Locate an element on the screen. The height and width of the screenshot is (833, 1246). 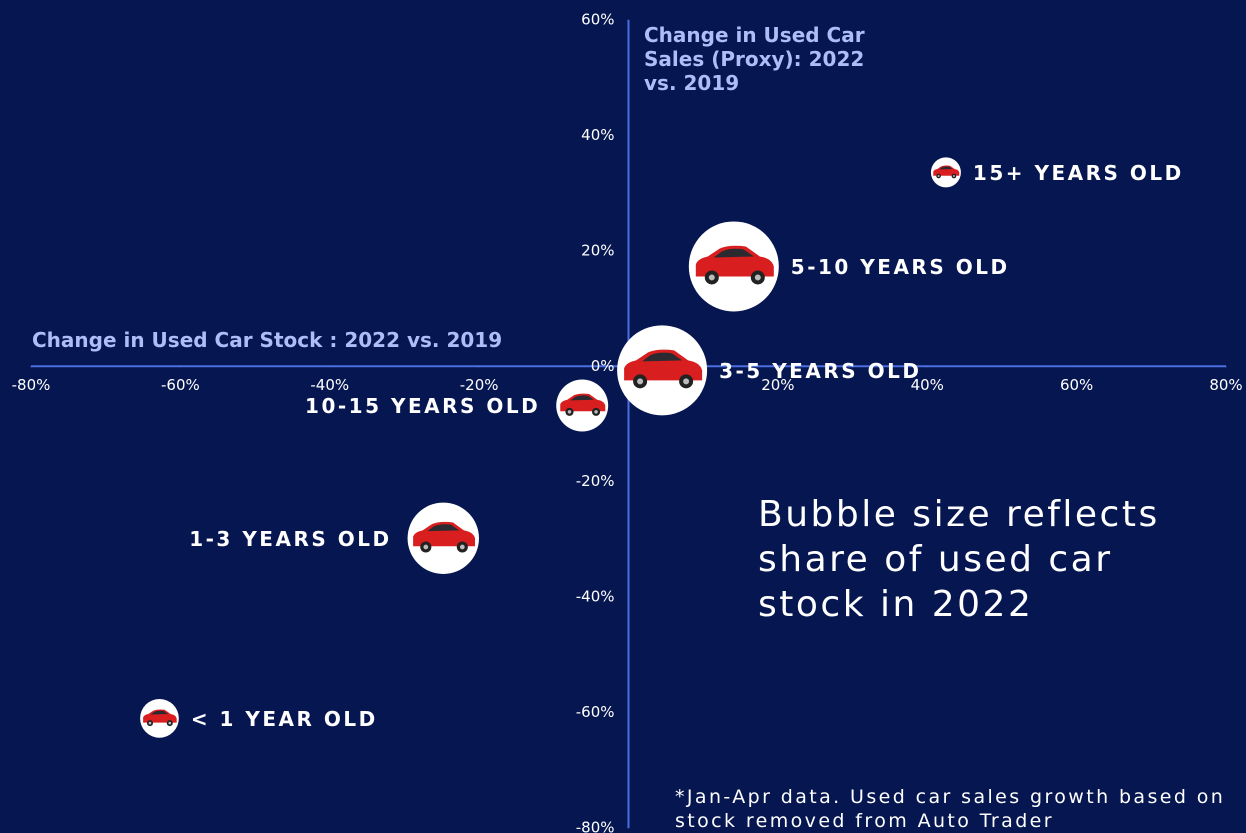
y-tick-label: -60% is located at coordinates (595, 712).